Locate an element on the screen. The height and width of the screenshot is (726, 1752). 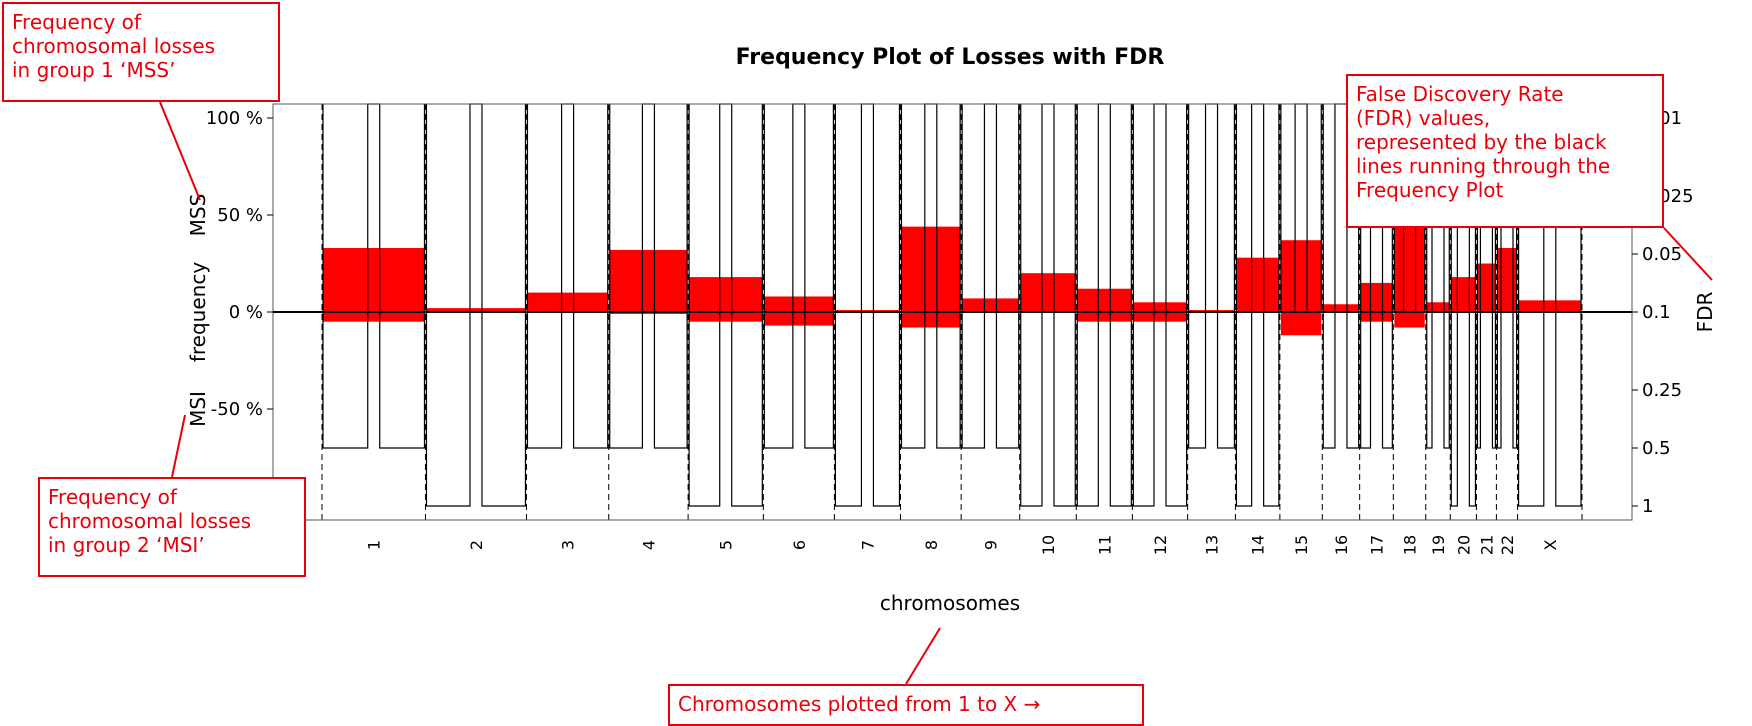
chromosome-label-X: X is located at coordinates (1550, 544).